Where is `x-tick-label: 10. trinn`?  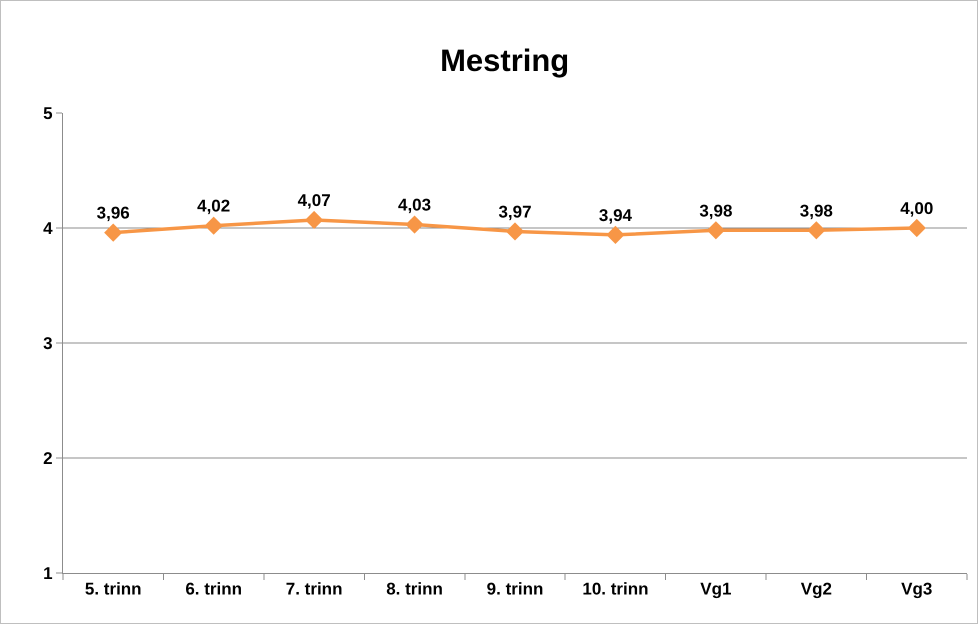
x-tick-label: 10. trinn is located at coordinates (615, 588).